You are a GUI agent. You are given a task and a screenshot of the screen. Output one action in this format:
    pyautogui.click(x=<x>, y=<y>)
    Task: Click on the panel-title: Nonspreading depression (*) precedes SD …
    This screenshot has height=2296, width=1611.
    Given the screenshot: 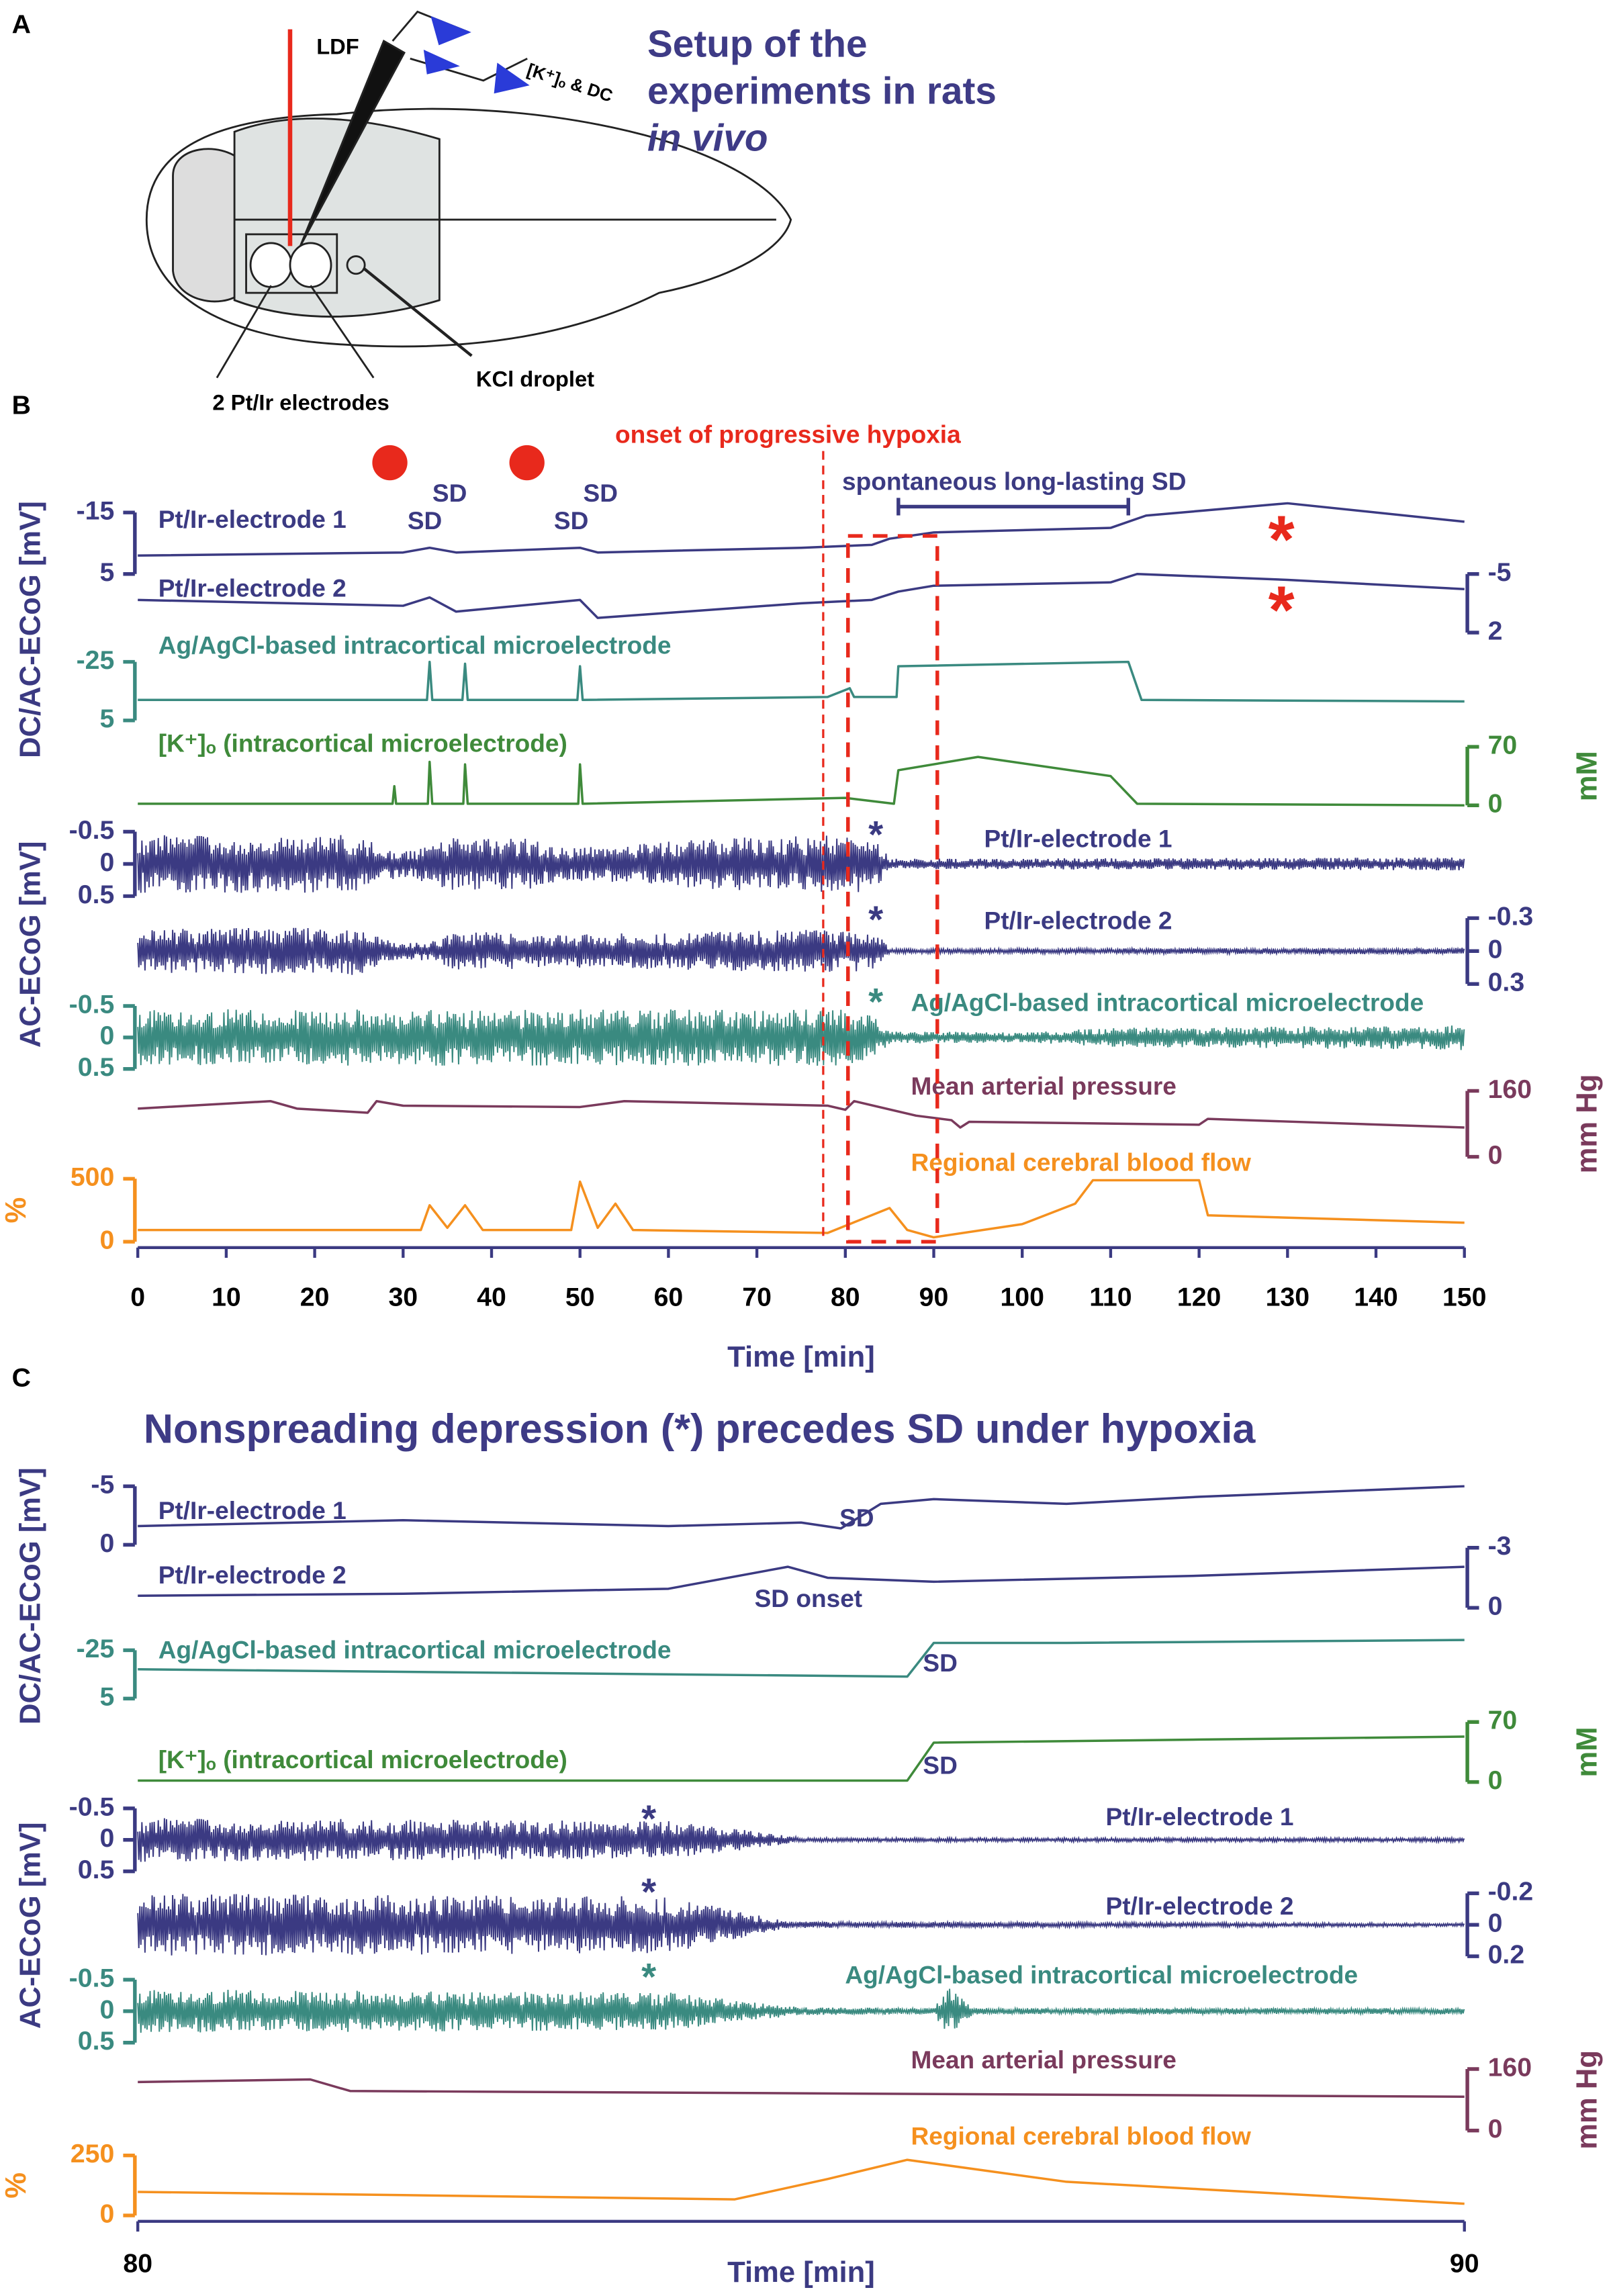 What is the action you would take?
    pyautogui.click(x=700, y=1429)
    